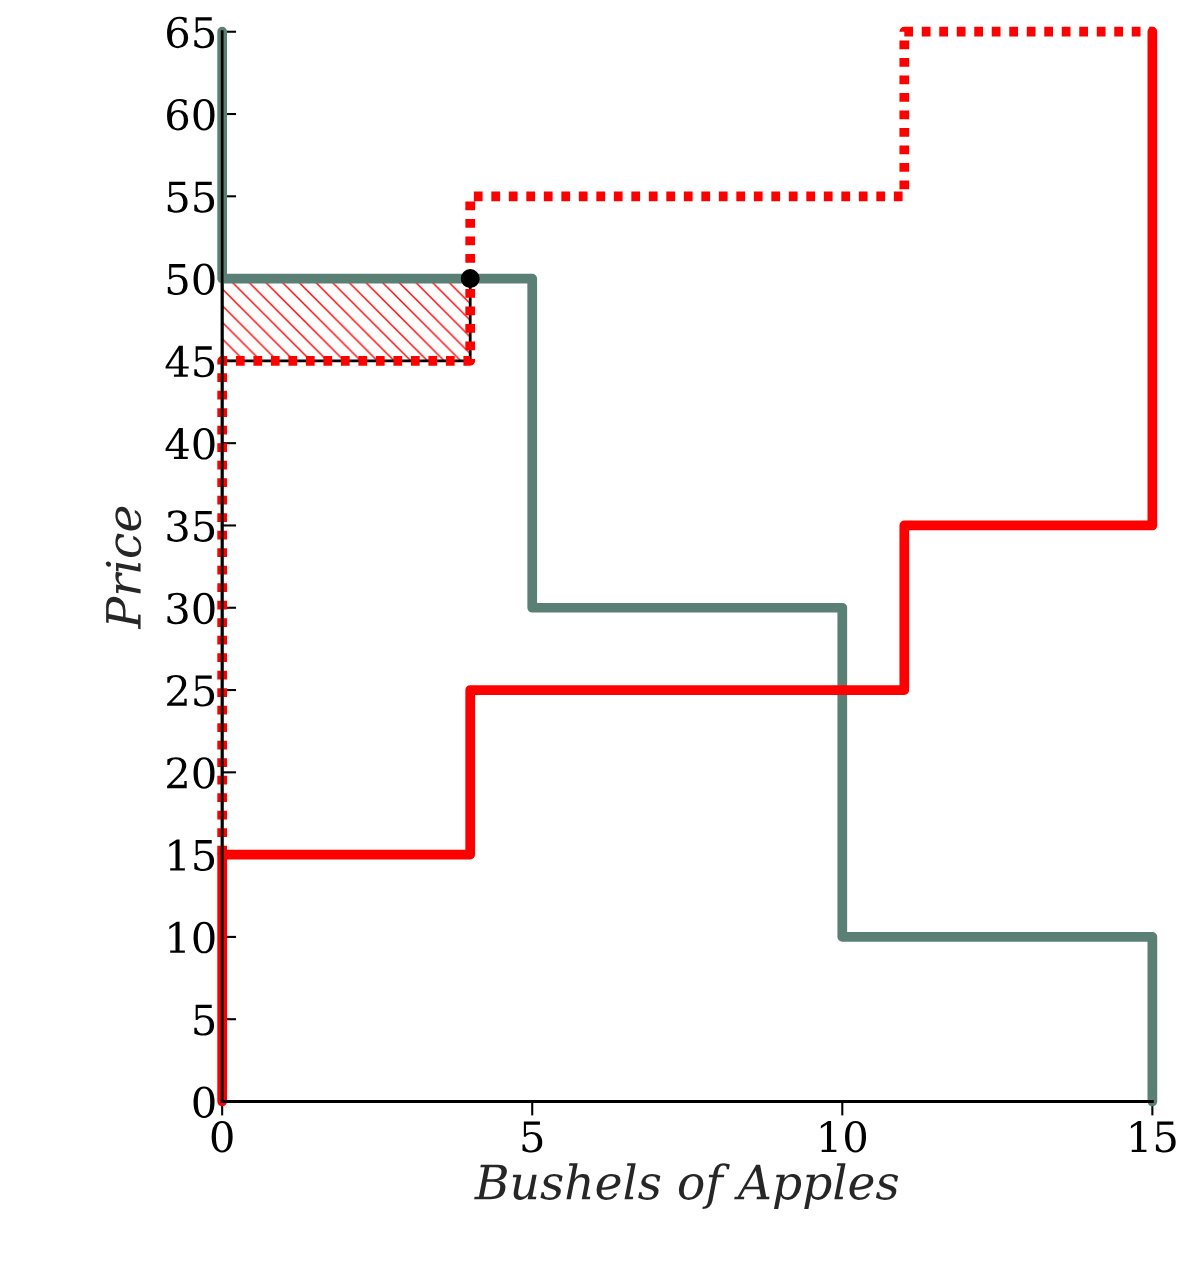 The height and width of the screenshot is (1269, 1188). I want to click on y-tick-label: 15, so click(192, 855).